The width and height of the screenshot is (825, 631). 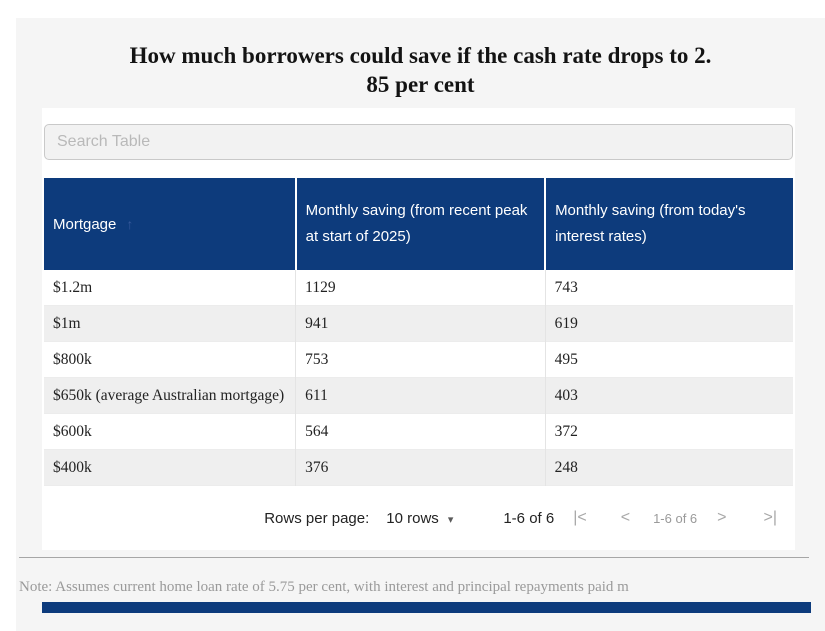 I want to click on cell-mortgage: $400k, so click(x=72, y=467).